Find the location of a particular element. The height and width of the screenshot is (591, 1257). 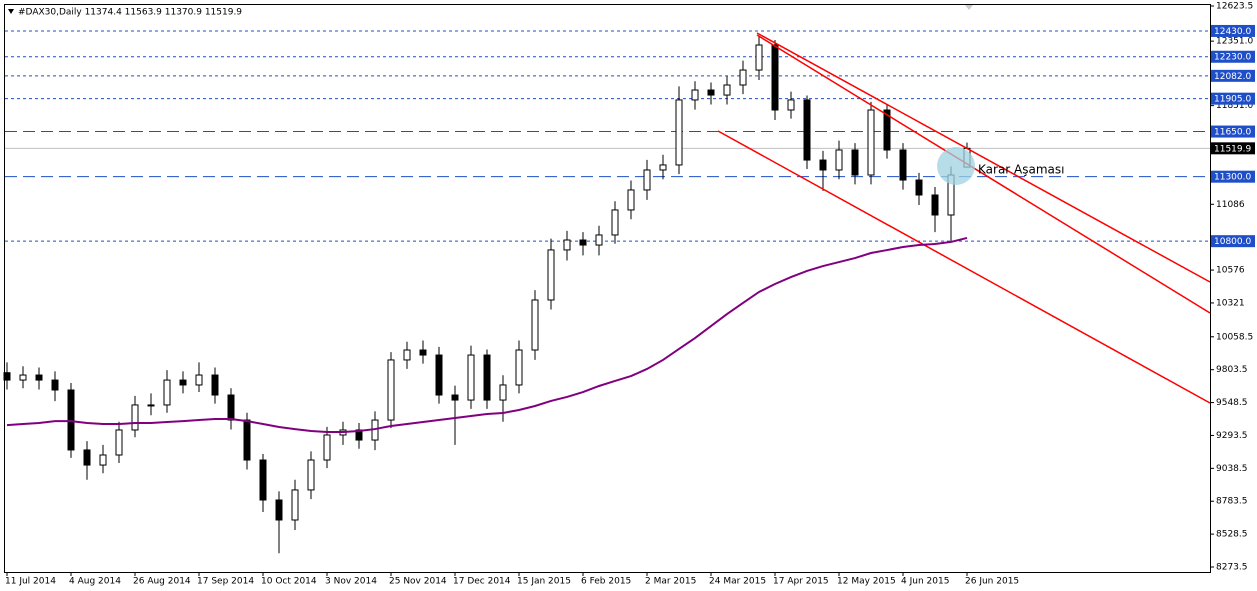

level-label: 12230.0 is located at coordinates (1232, 58).